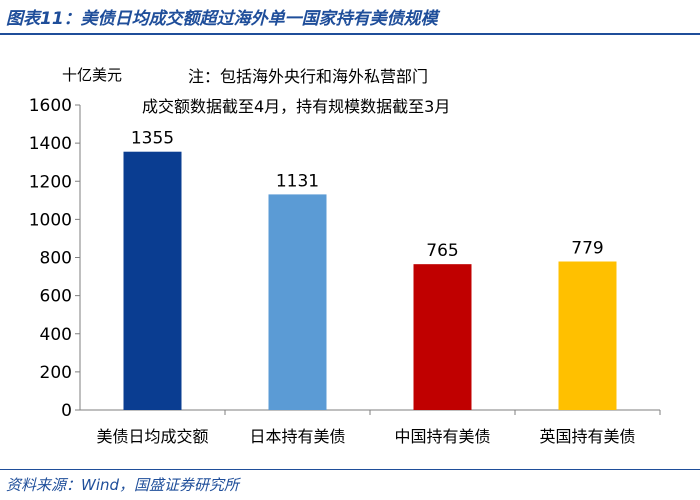 The width and height of the screenshot is (700, 500). What do you see at coordinates (123, 485) in the screenshot?
I see `source-note: 资料来源：Wind，国盛证券研究所` at bounding box center [123, 485].